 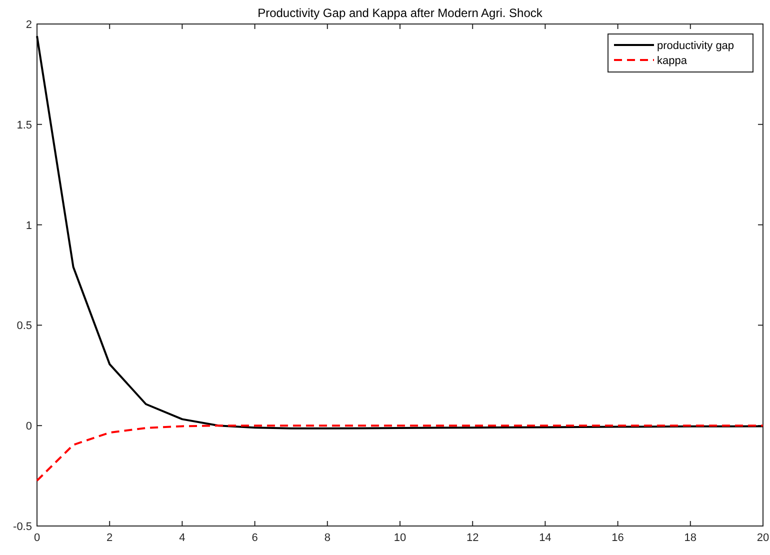 What do you see at coordinates (400, 453) in the screenshot?
I see `line-series` at bounding box center [400, 453].